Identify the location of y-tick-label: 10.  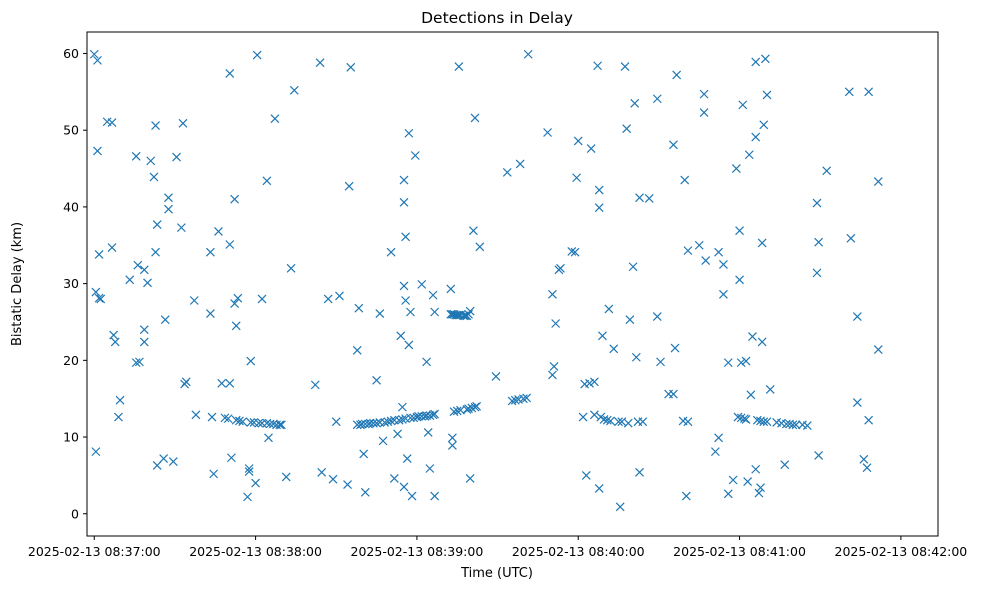
(71, 437).